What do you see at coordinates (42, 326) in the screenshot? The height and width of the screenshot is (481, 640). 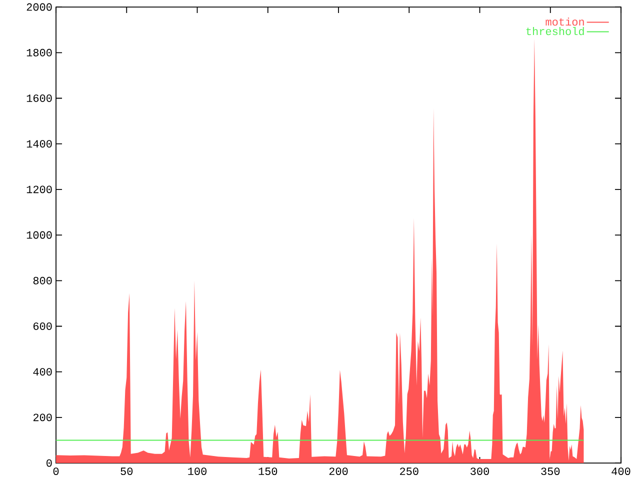 I see `y-tick-label: 600` at bounding box center [42, 326].